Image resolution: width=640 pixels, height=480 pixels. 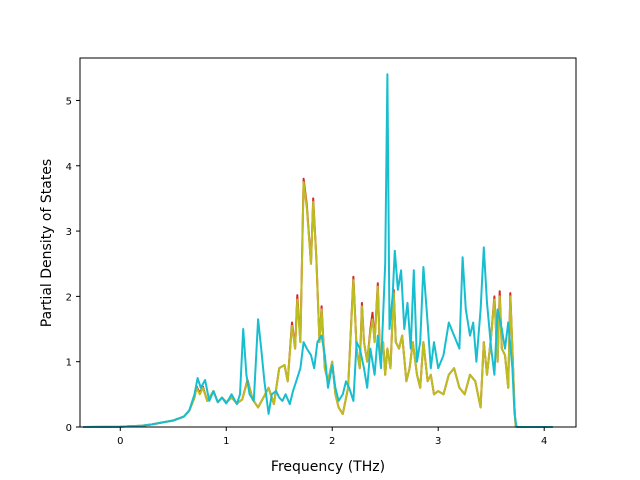 I want to click on y-tick-label: 0, so click(x=69, y=428).